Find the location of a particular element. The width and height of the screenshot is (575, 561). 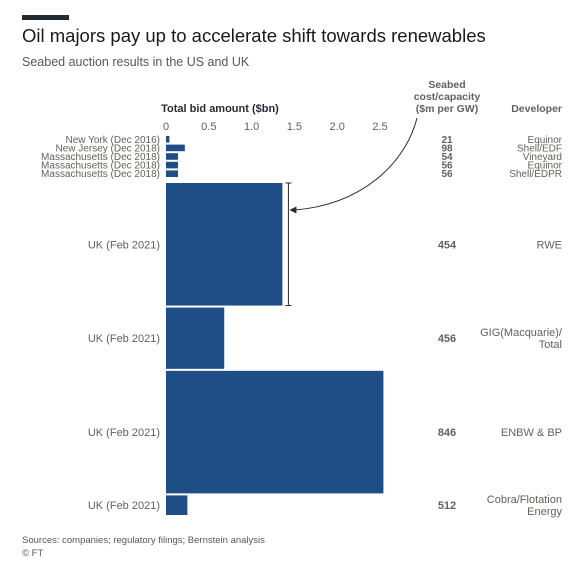

row-label: New York (Dec 2016) is located at coordinates (113, 140).